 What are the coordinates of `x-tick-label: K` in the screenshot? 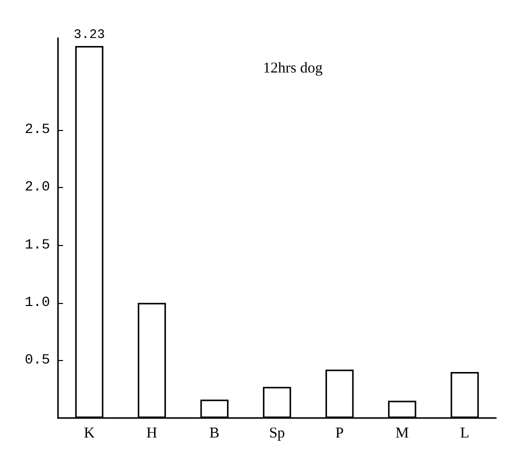 It's located at (89, 434).